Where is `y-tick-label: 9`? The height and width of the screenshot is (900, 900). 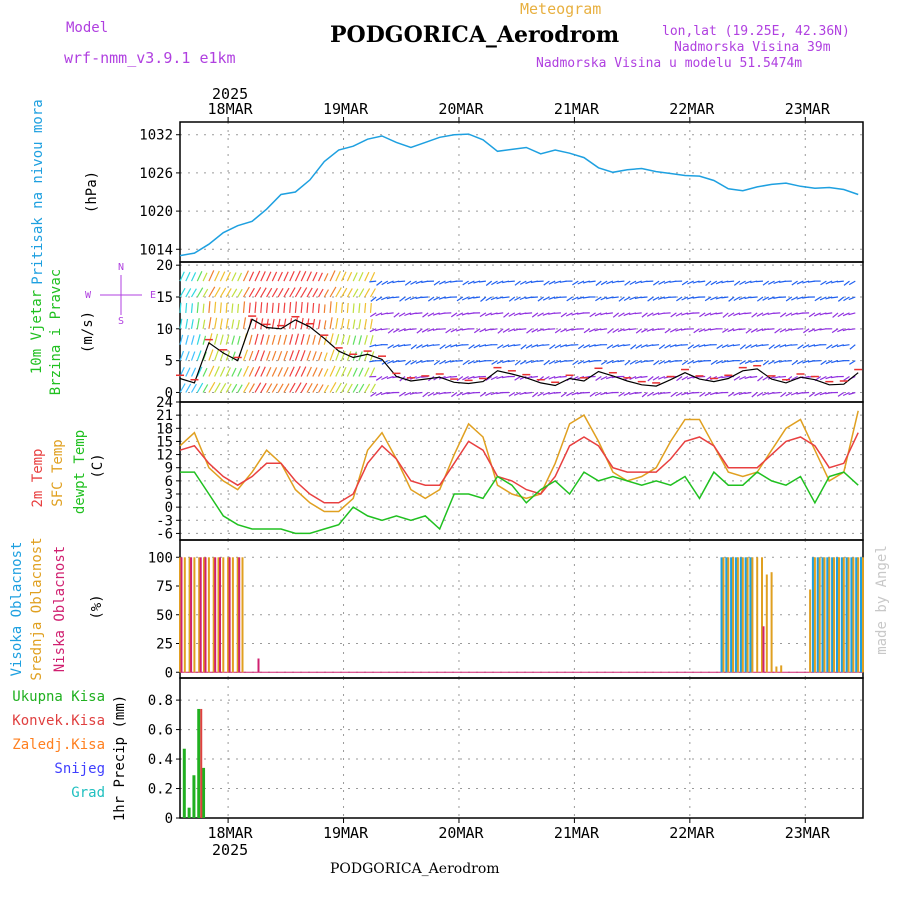
y-tick-label: 9 is located at coordinates (169, 469).